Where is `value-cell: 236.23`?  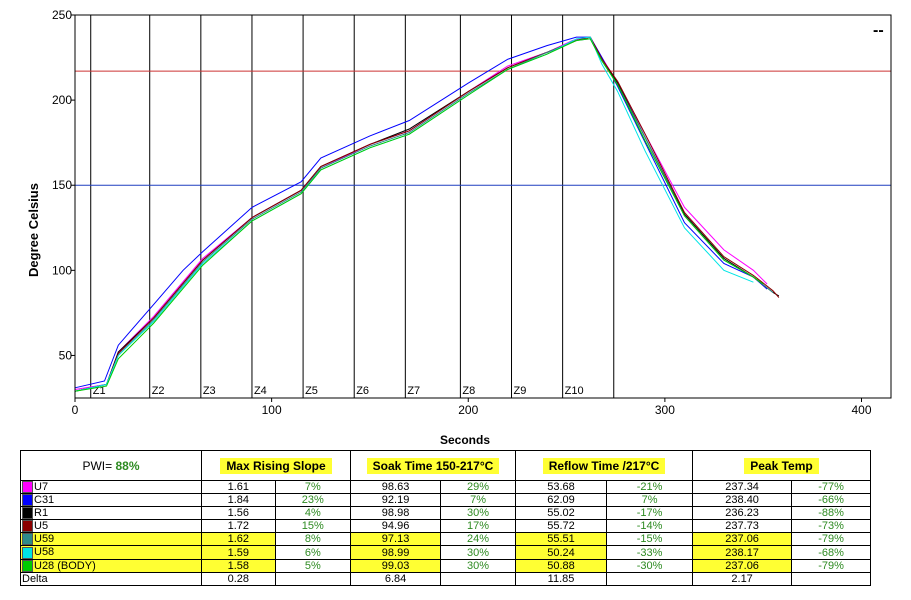 value-cell: 236.23 is located at coordinates (742, 513).